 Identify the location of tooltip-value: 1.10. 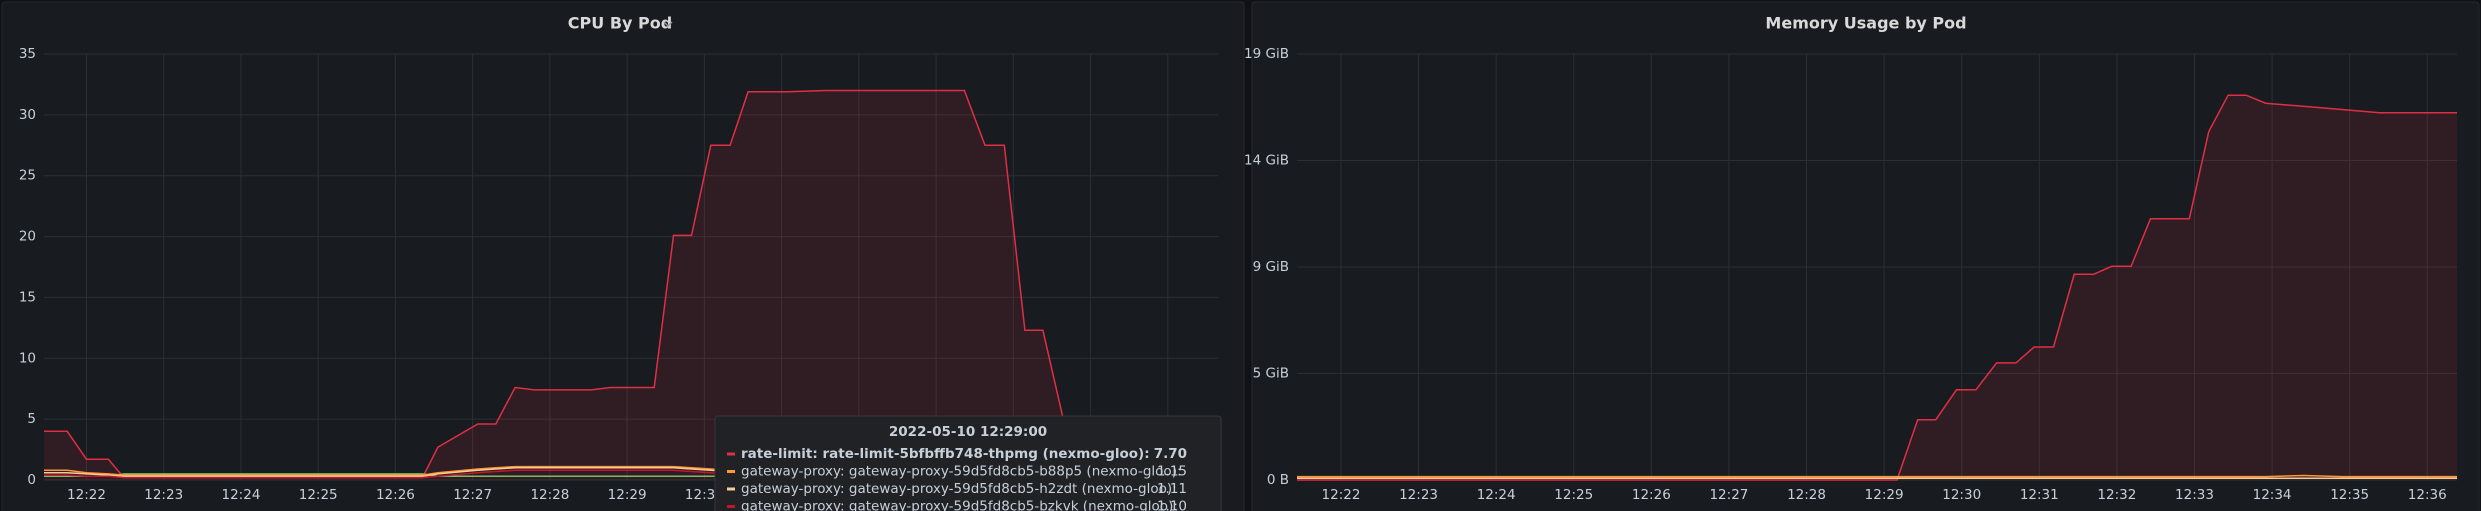
(1172, 505).